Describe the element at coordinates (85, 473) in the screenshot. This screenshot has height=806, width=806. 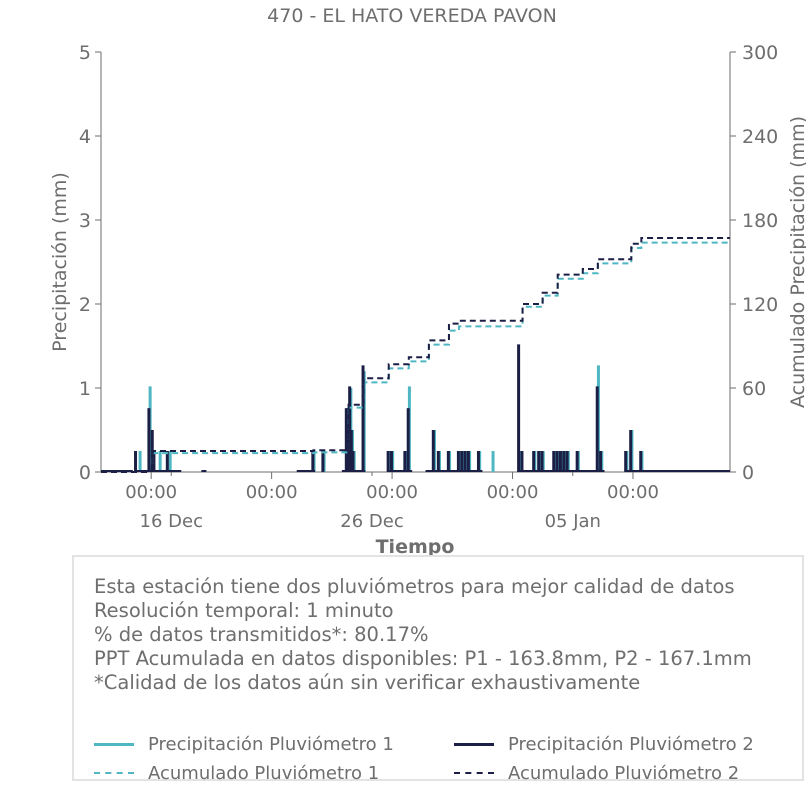
I see `y-left-tick-label: 0` at that location.